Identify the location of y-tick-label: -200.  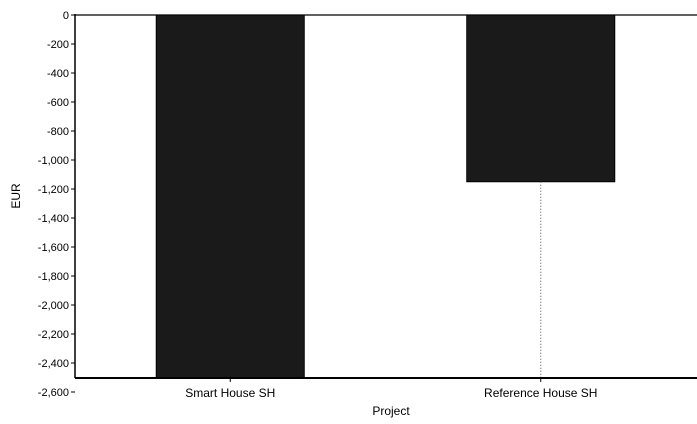
(58, 45).